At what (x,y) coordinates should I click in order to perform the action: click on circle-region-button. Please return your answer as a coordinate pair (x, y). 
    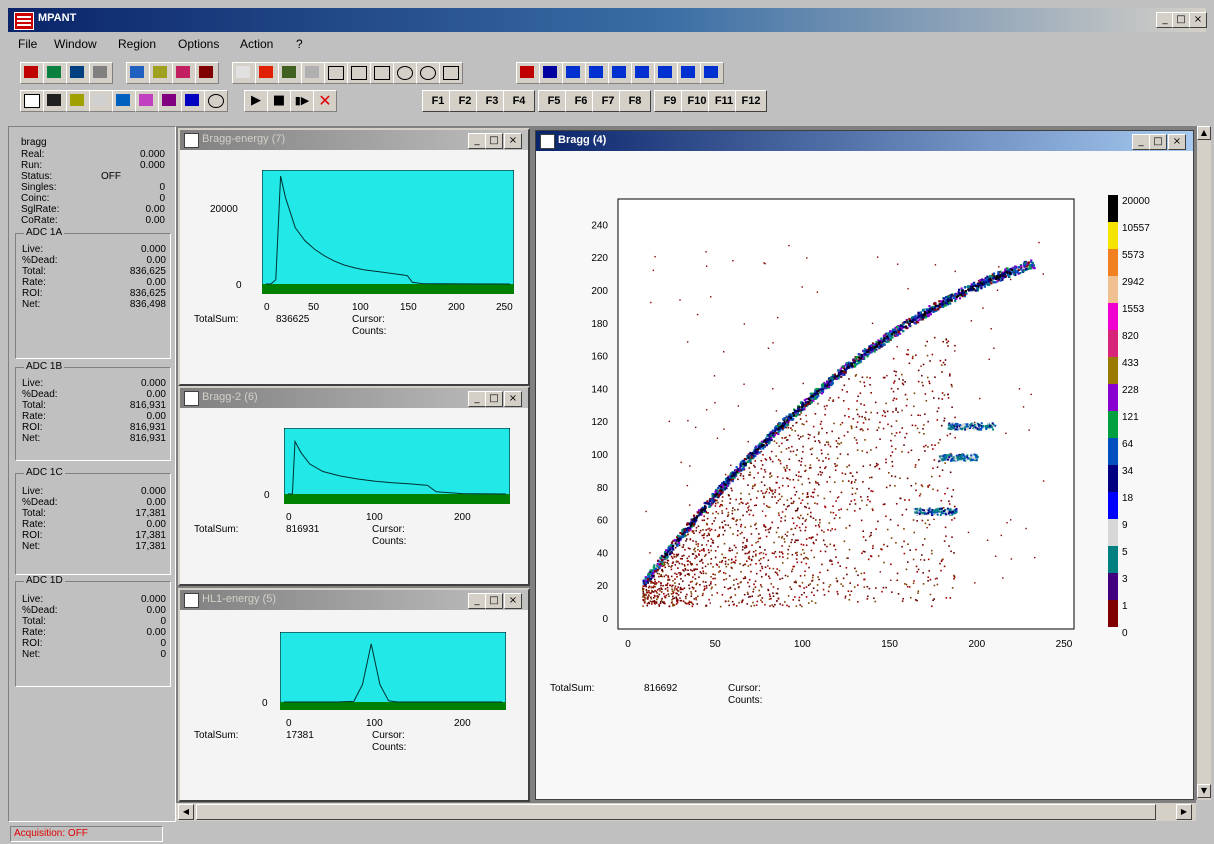
    Looking at the image, I should click on (405, 73).